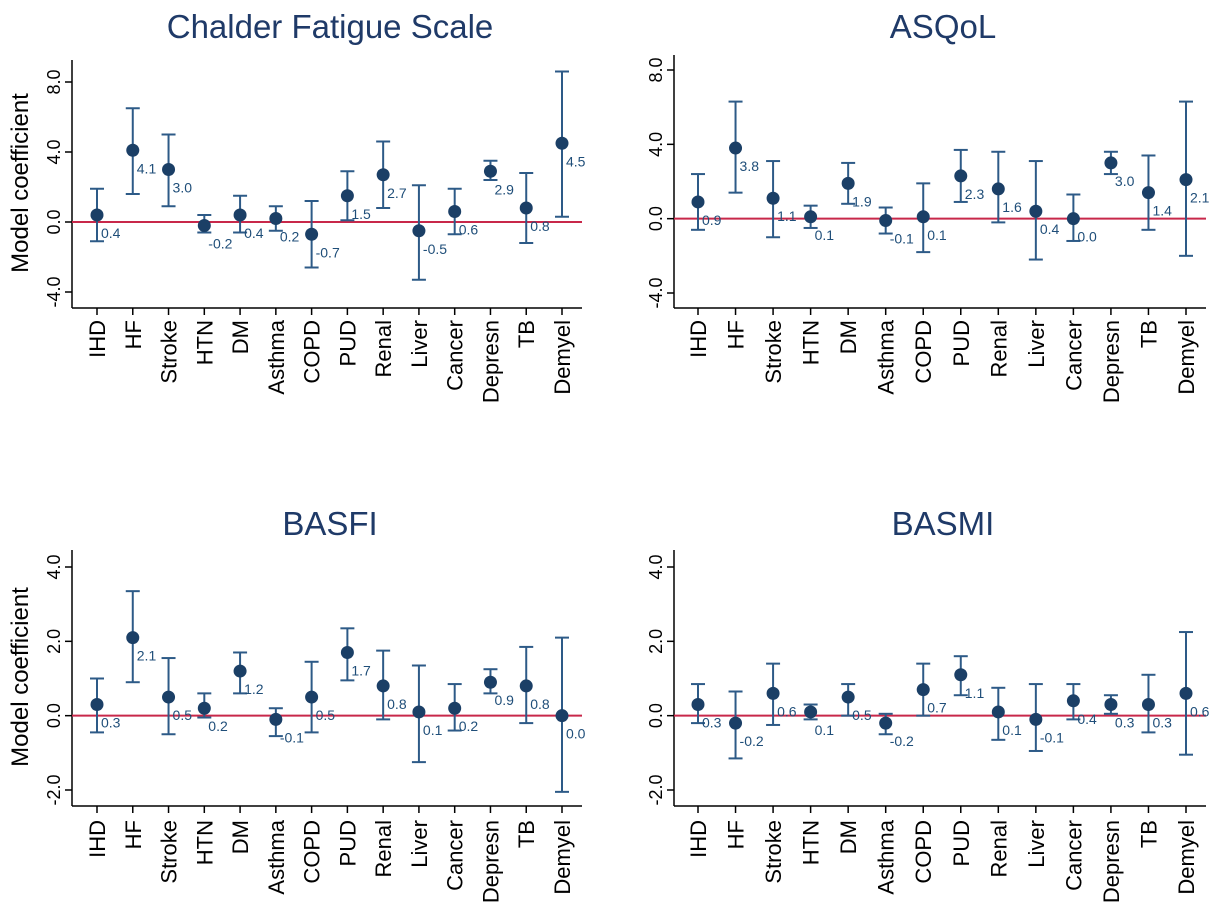 The height and width of the screenshot is (921, 1220). What do you see at coordinates (328, 252) in the screenshot?
I see `data-label: -0.7` at bounding box center [328, 252].